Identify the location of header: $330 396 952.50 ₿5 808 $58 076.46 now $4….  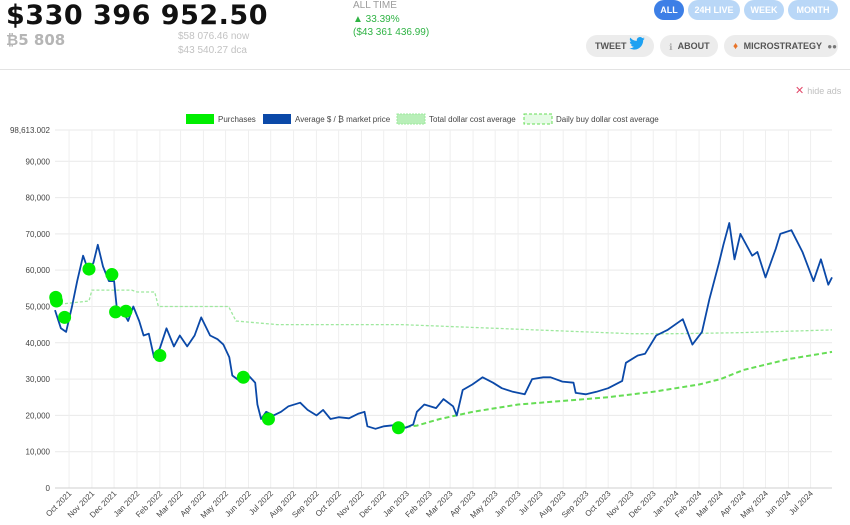
(425, 35).